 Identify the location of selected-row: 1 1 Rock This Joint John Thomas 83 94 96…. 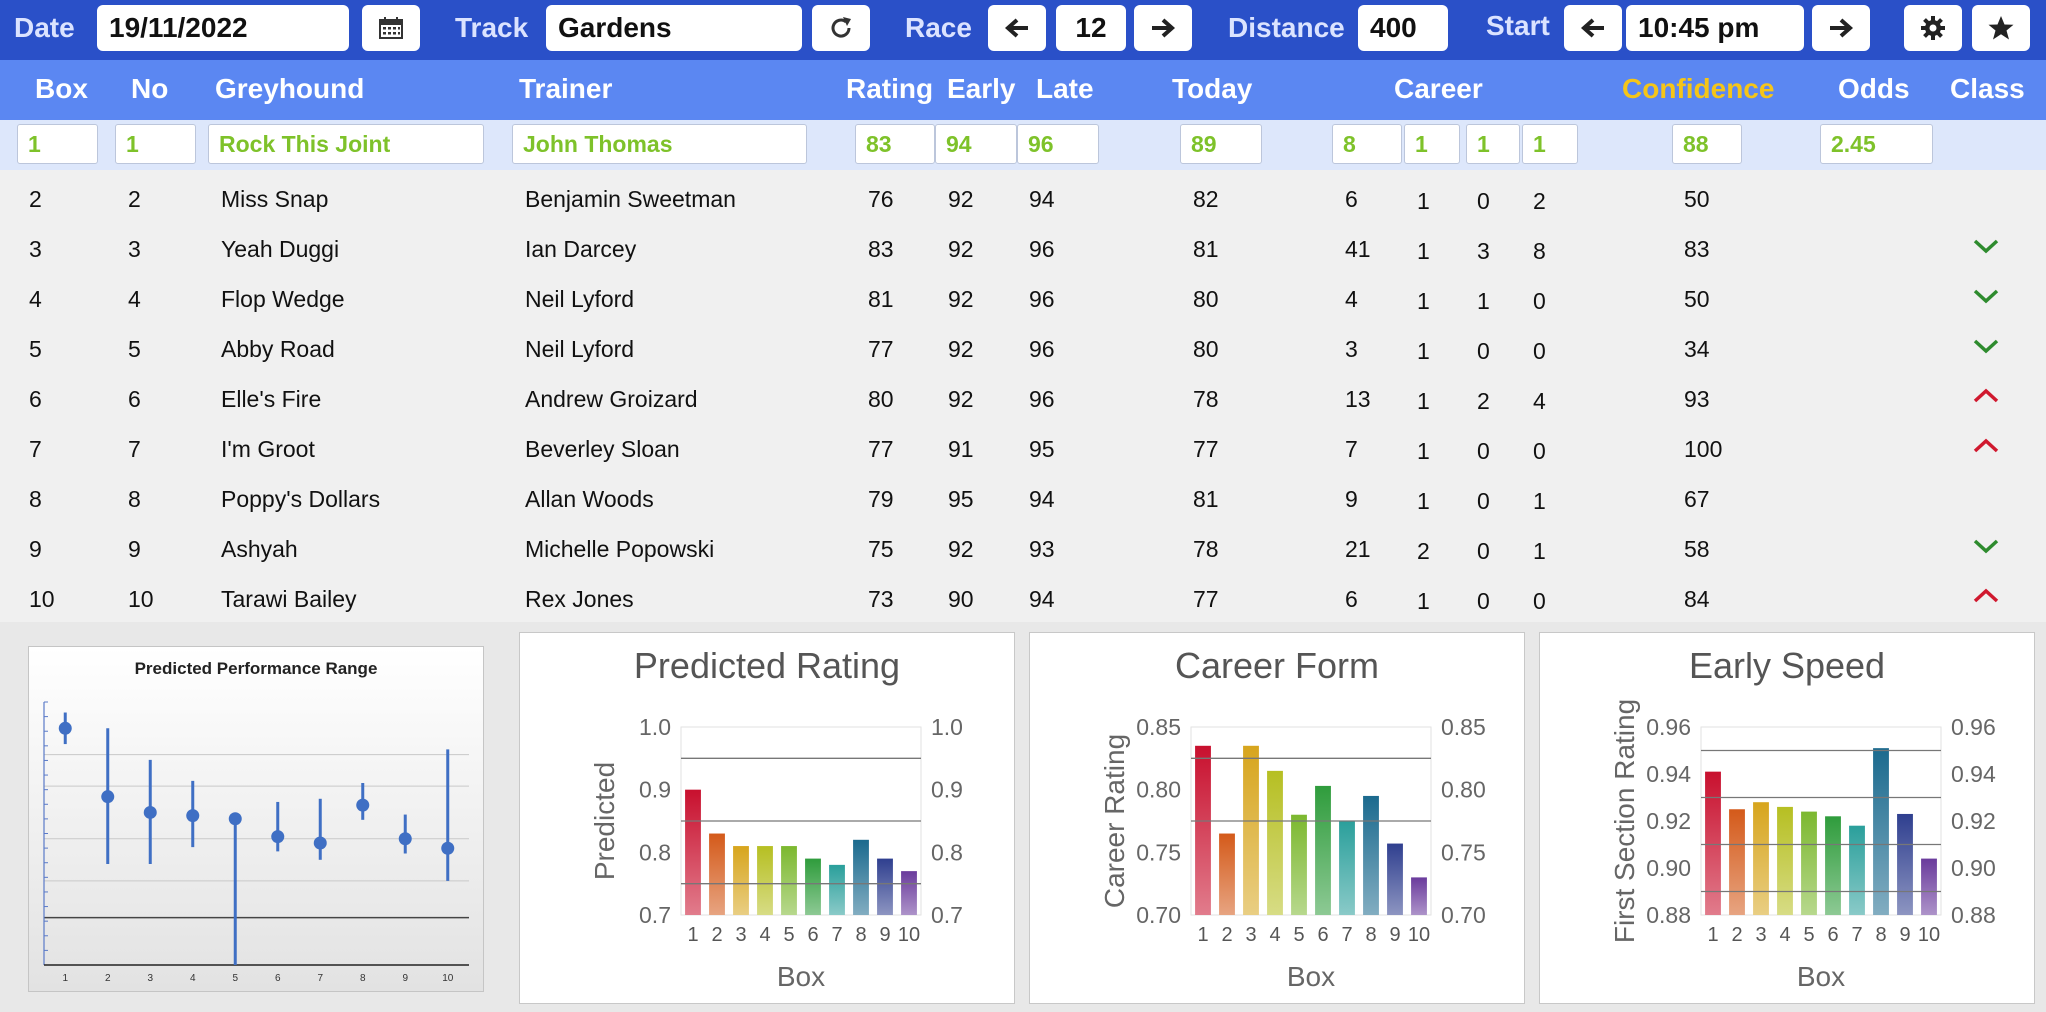
(1023, 145).